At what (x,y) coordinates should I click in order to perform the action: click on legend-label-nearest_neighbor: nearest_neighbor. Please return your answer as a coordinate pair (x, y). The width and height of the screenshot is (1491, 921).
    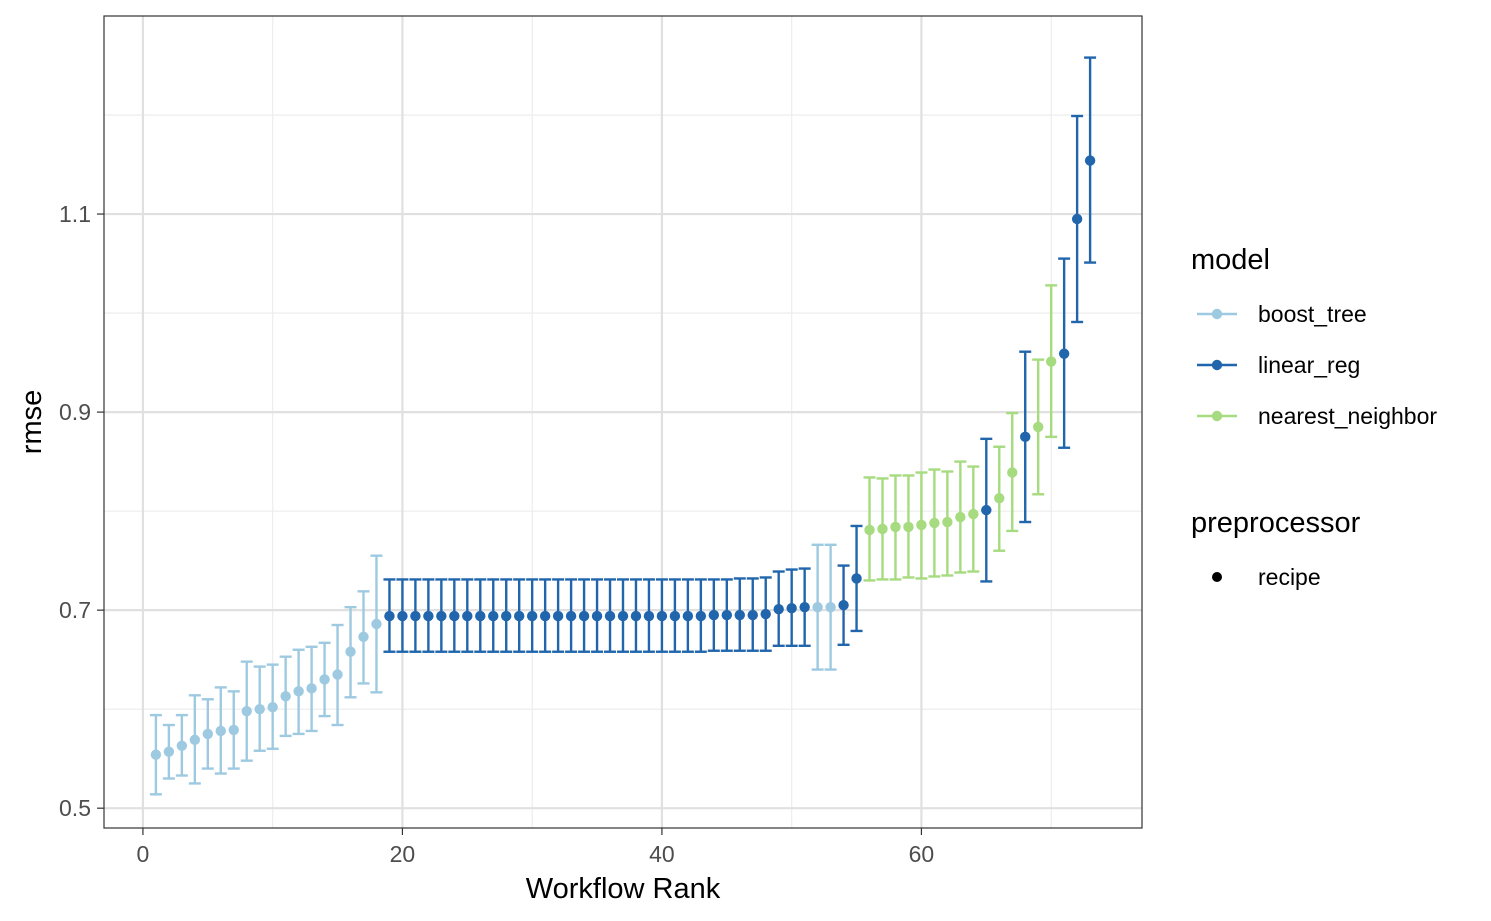
    Looking at the image, I should click on (1347, 416).